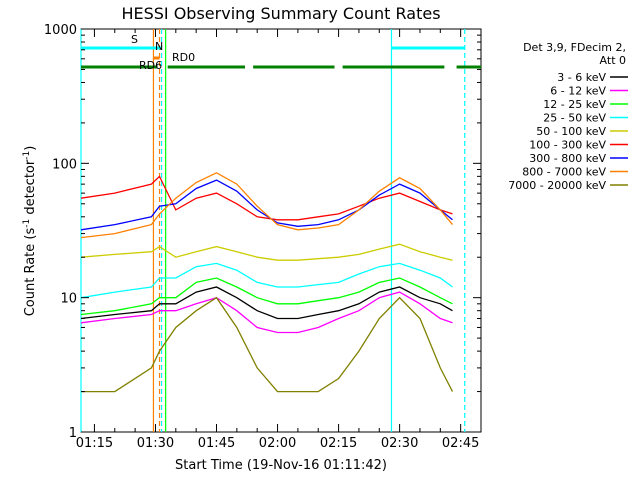  I want to click on y-tick-label-0: 1, so click(73, 433).